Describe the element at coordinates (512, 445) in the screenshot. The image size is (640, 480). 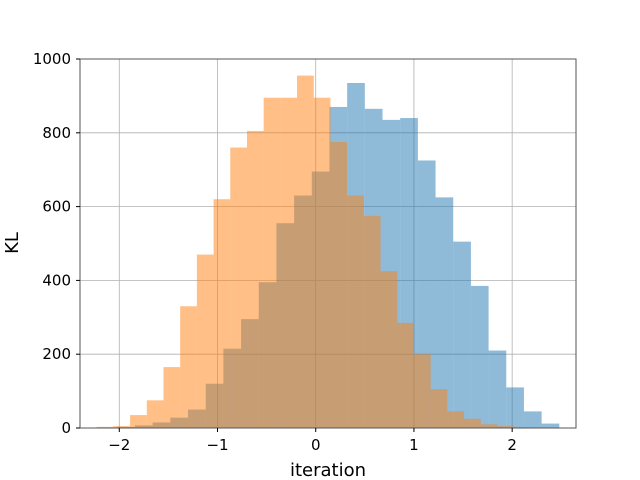
I see `x-tick-label: 2` at that location.